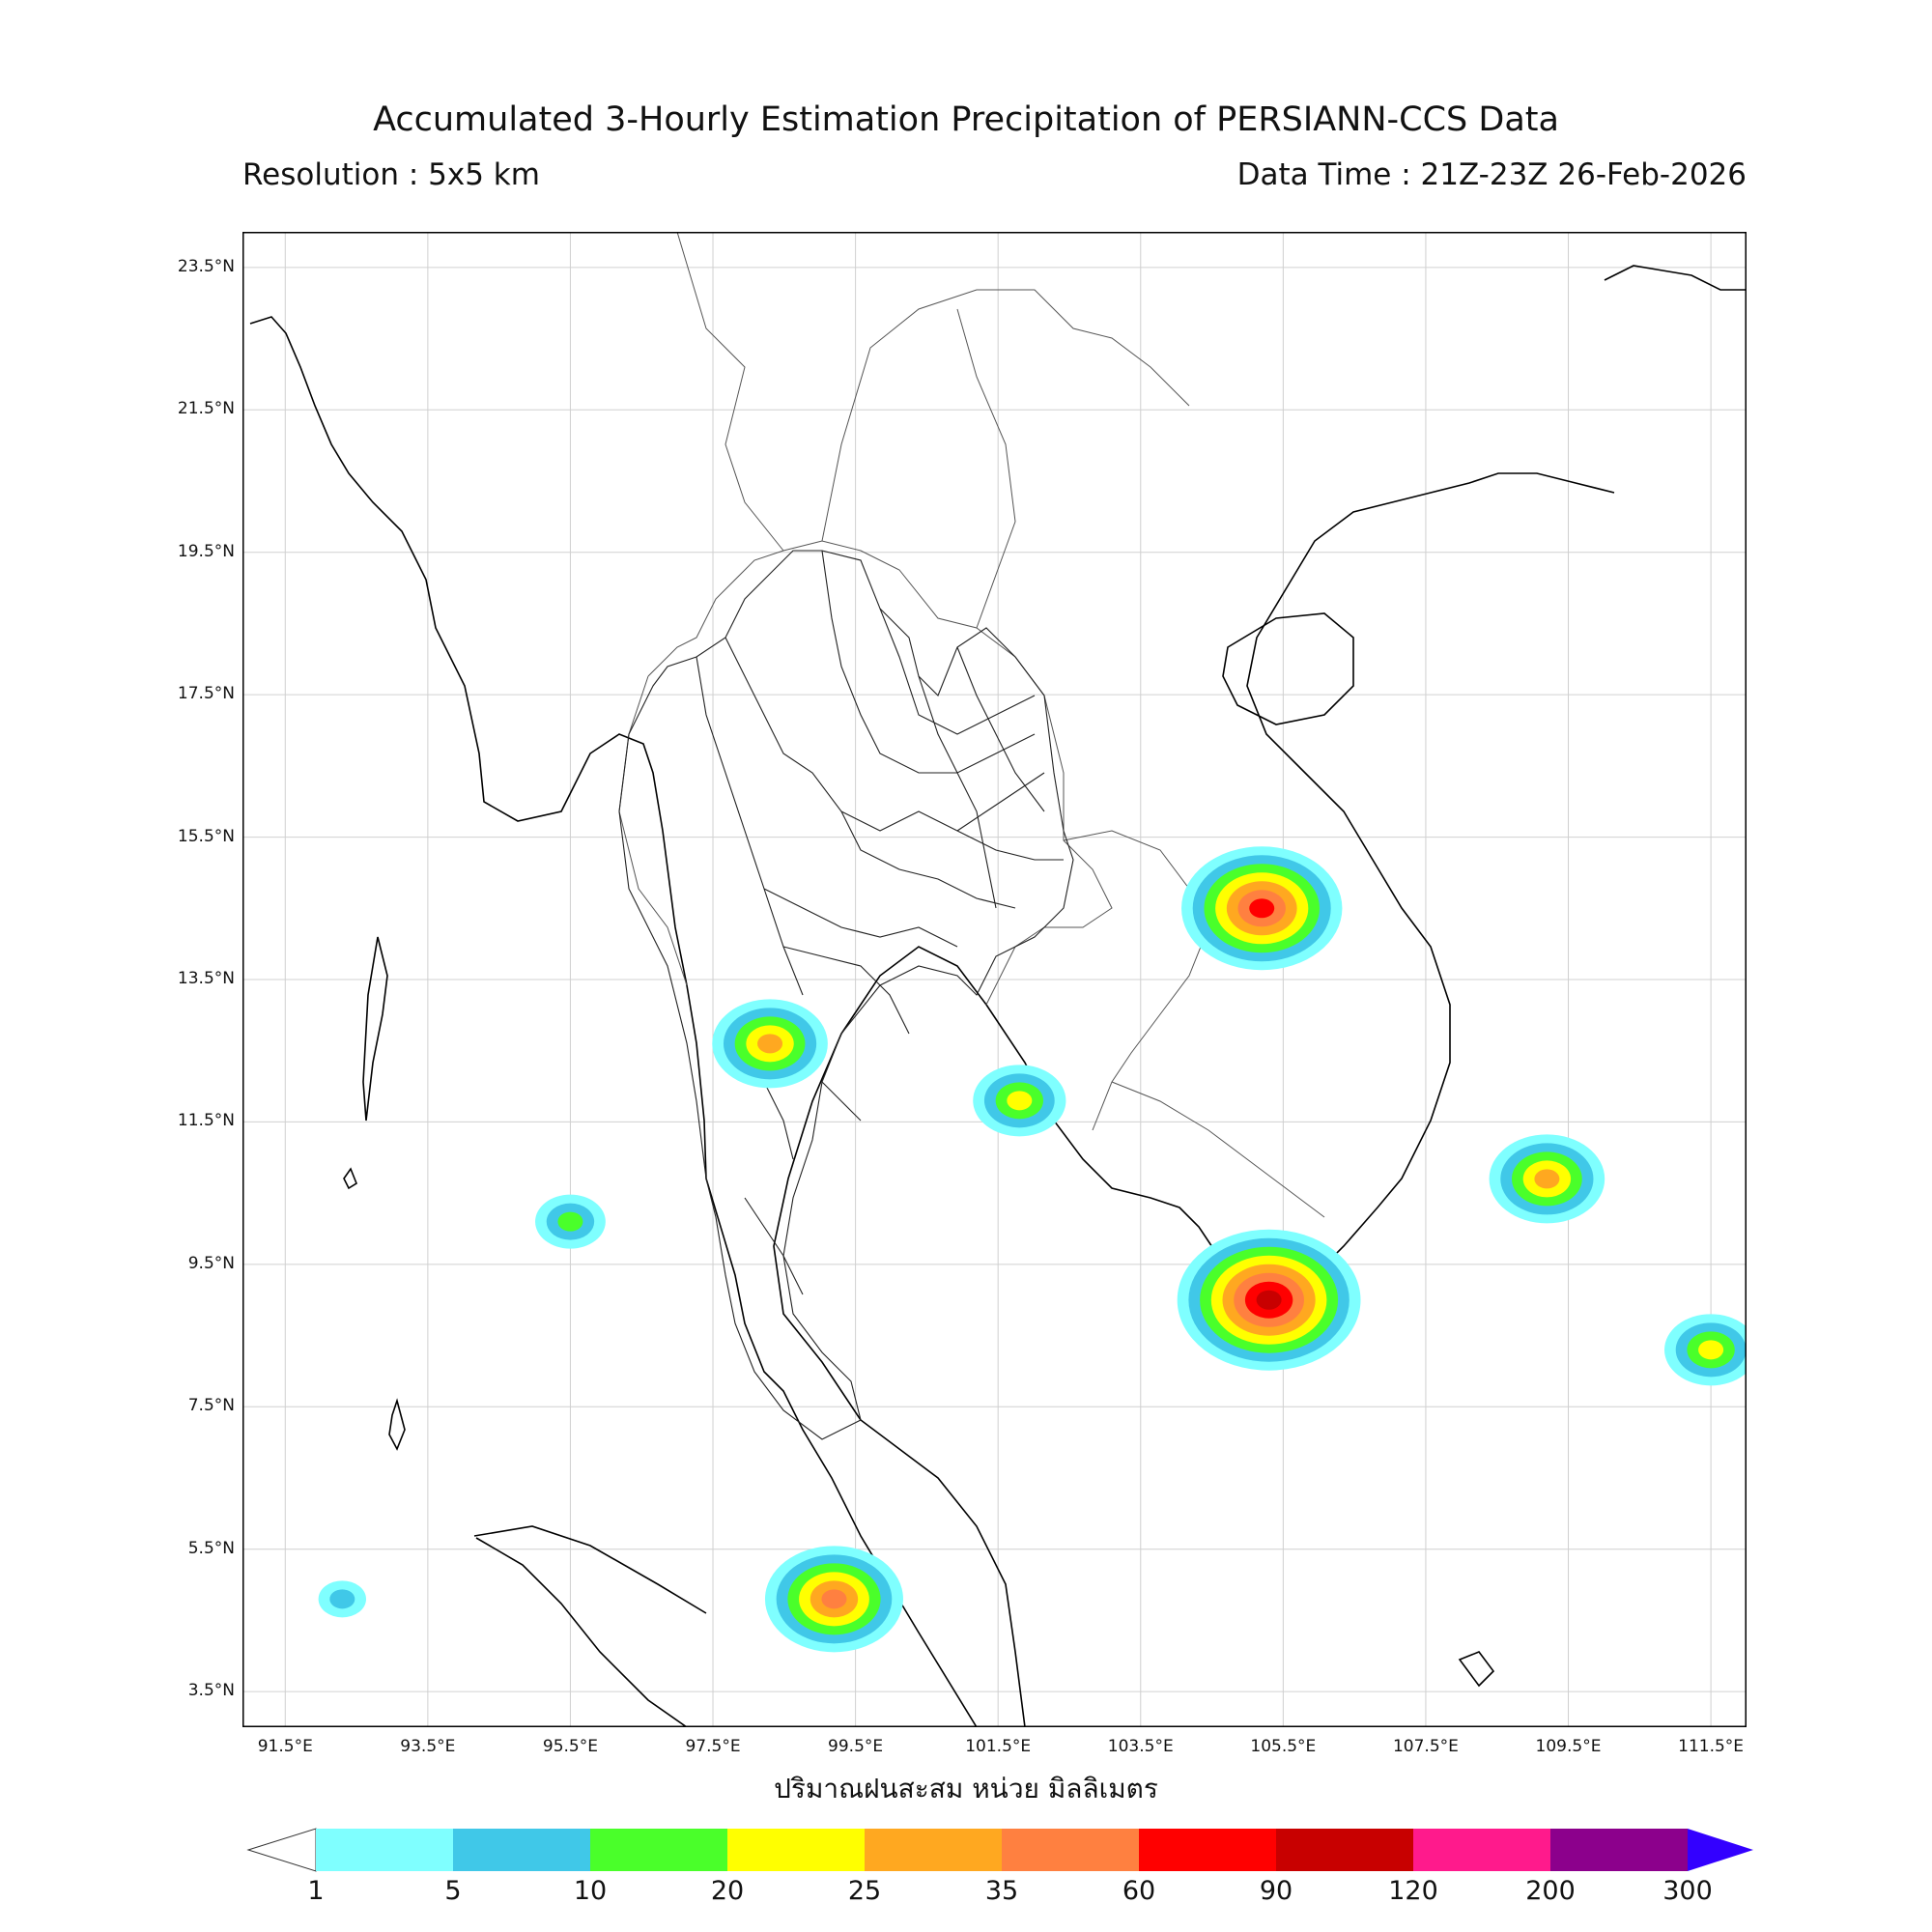 This screenshot has height=1932, width=1932. What do you see at coordinates (570, 1746) in the screenshot?
I see `lon-tick-label: 95.5°E` at bounding box center [570, 1746].